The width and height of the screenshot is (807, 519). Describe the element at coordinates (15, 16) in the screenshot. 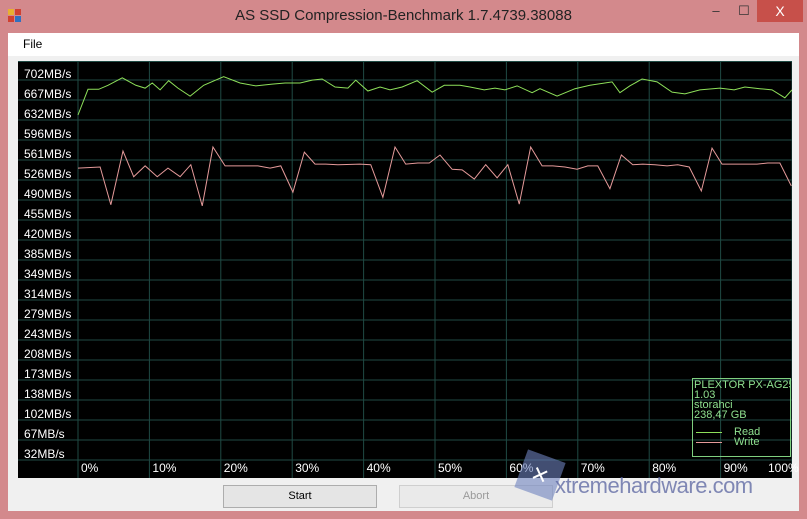

I see `app-icon` at that location.